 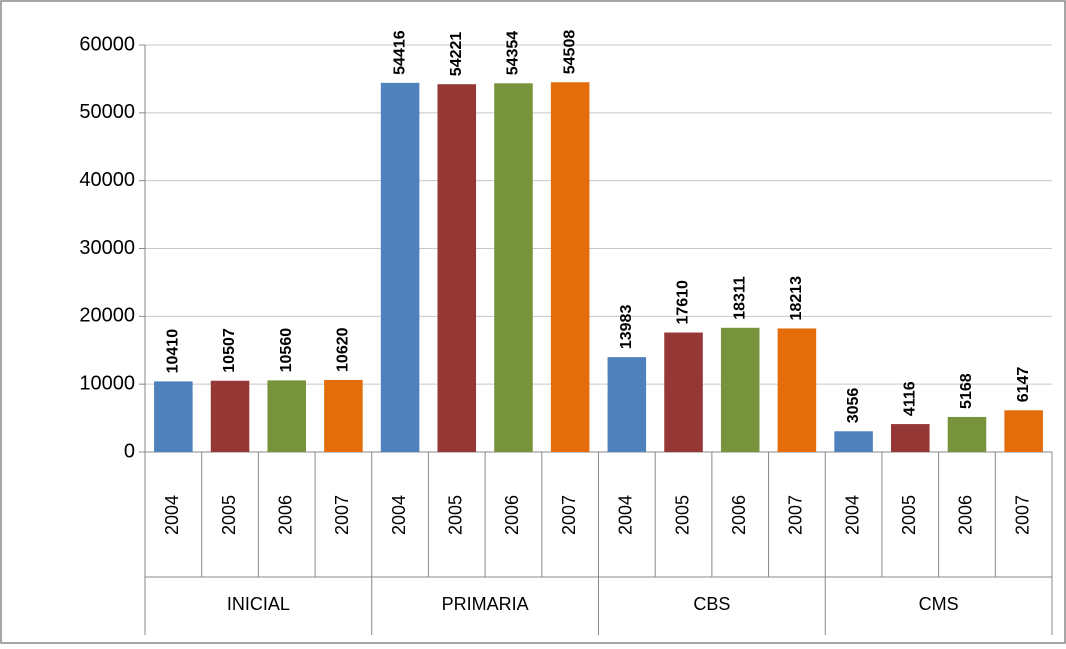 What do you see at coordinates (107, 316) in the screenshot?
I see `y-tick-label: 20000` at bounding box center [107, 316].